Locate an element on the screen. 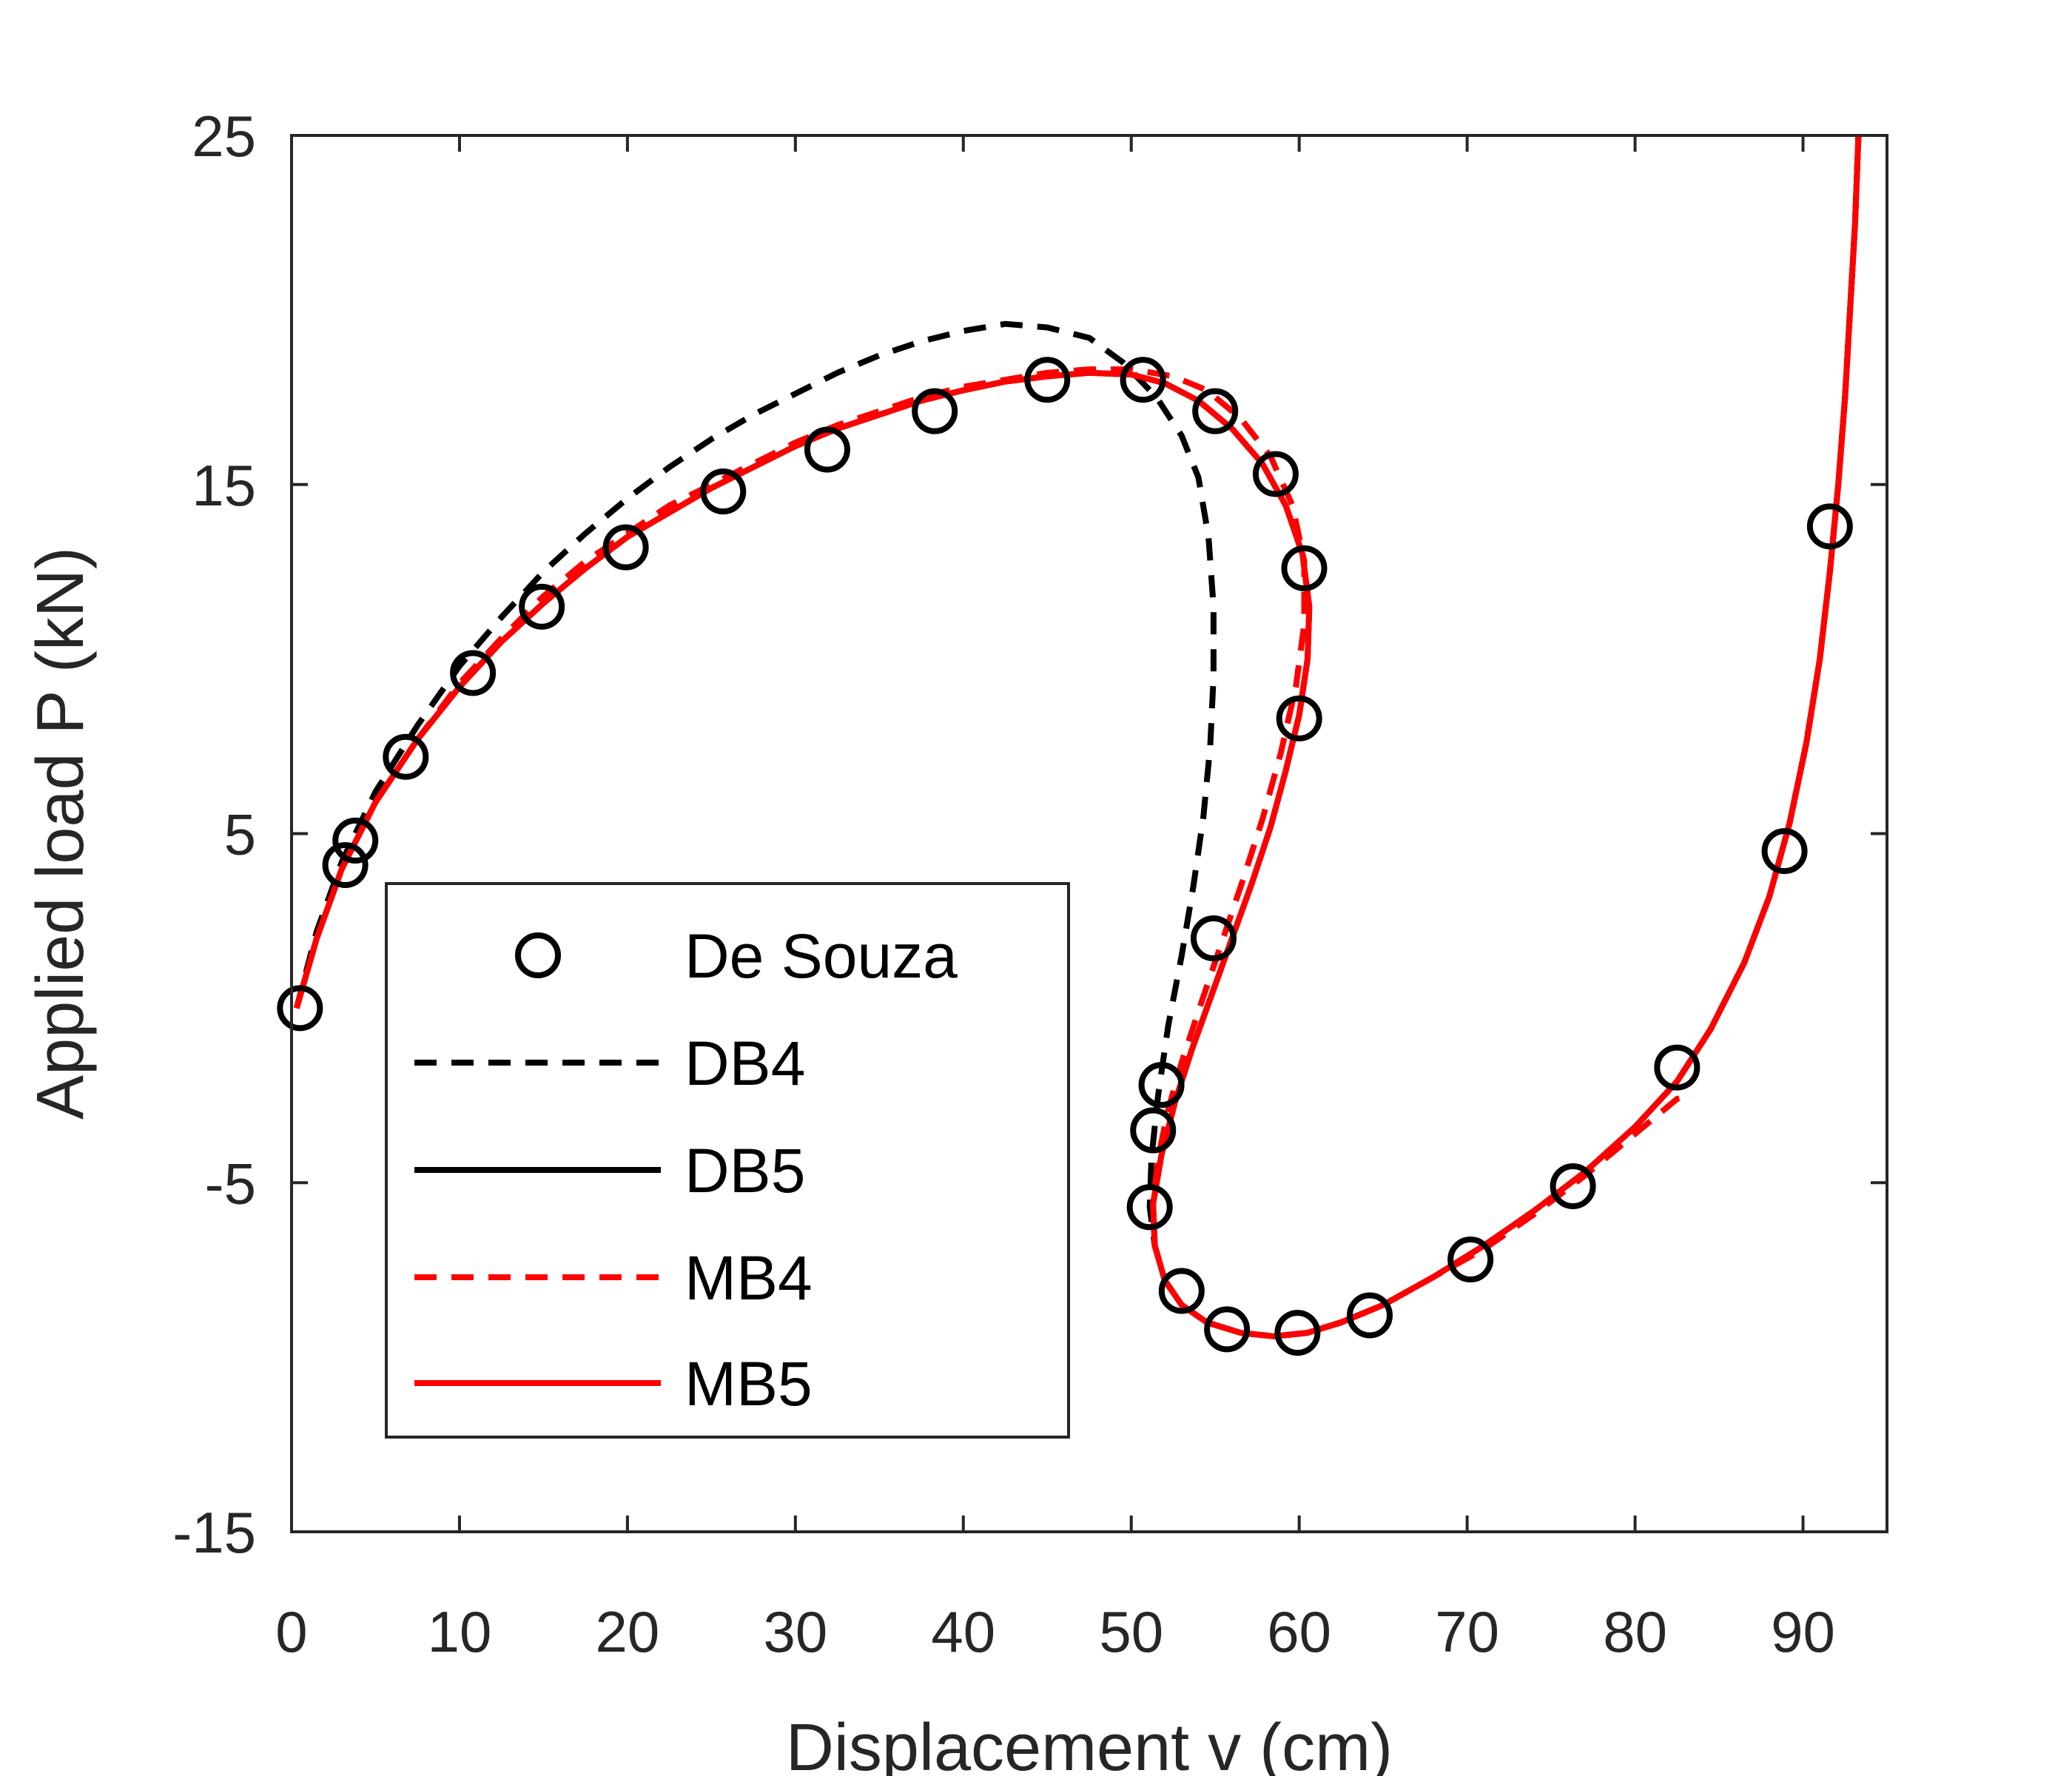  x-tick-label: 60 is located at coordinates (1299, 1631).